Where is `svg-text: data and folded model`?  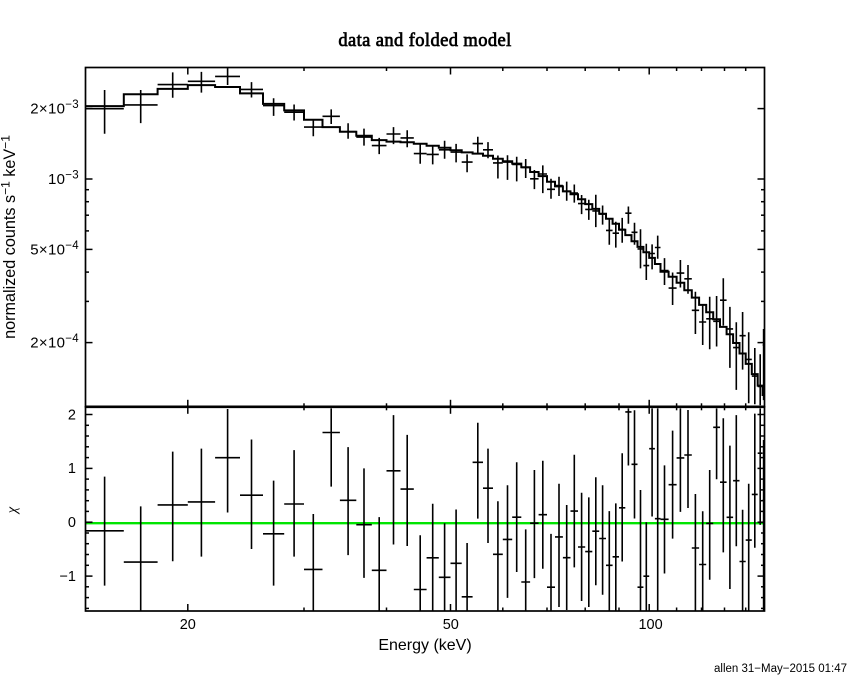
svg-text: data and folded model is located at coordinates (424, 41).